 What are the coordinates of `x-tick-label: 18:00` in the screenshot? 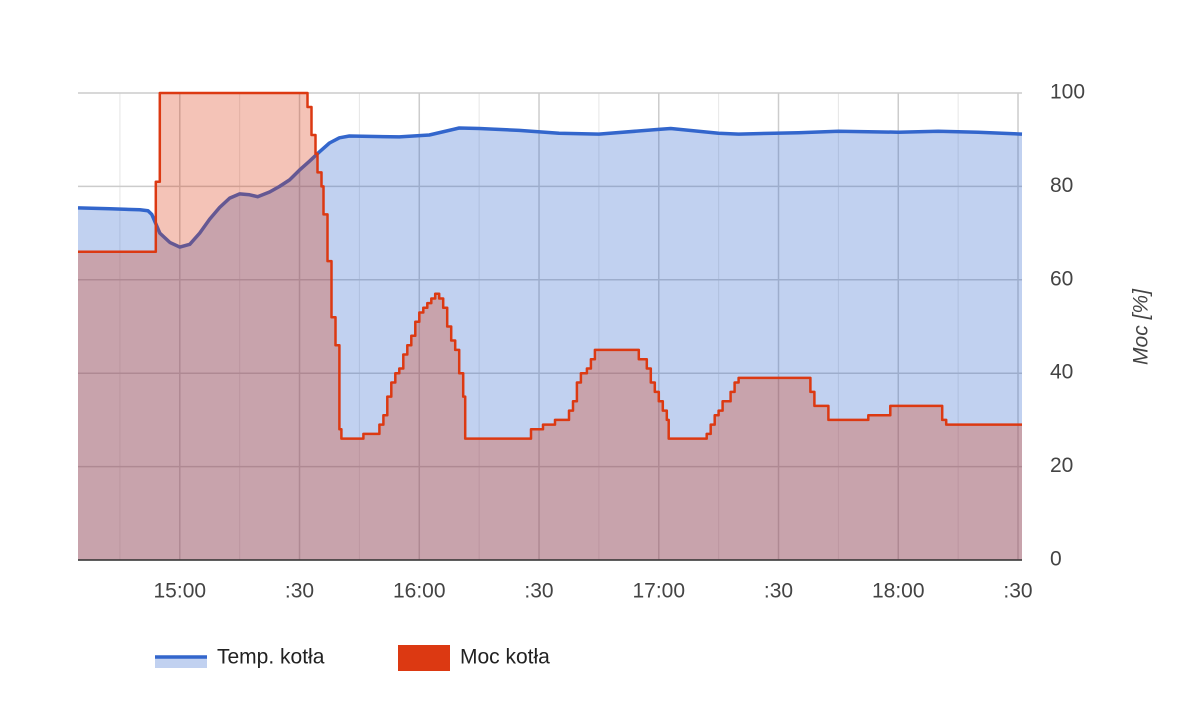 It's located at (898, 591).